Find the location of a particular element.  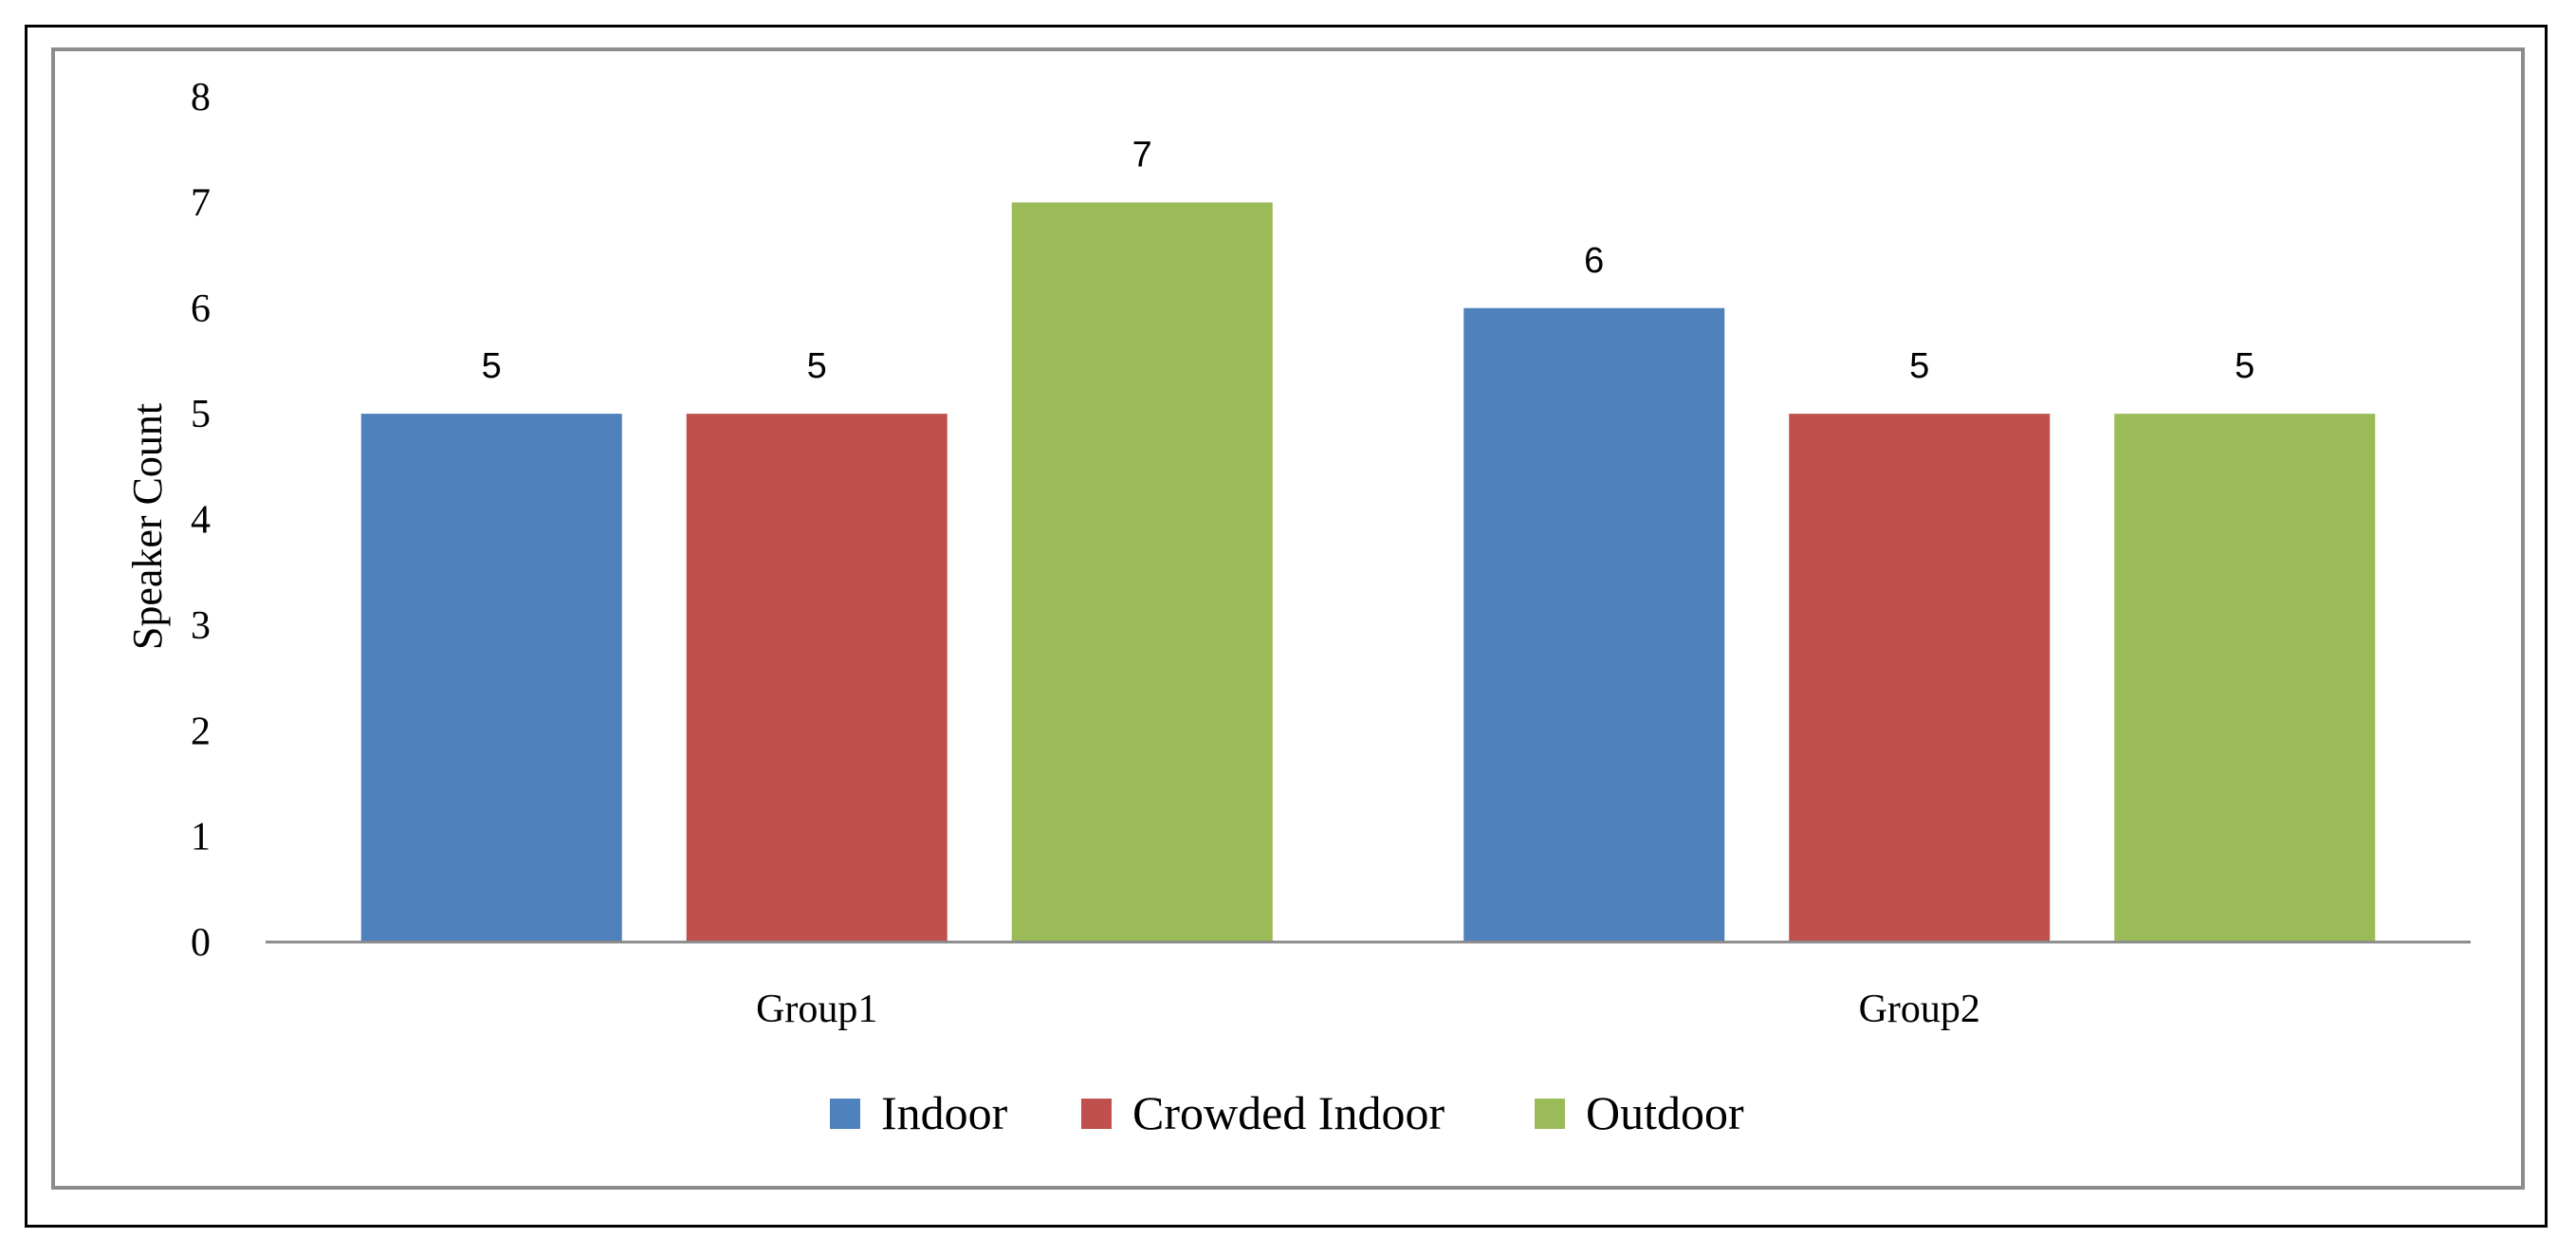

legend: Indoor Crowded Indoor Outdoor is located at coordinates (1287, 1112).